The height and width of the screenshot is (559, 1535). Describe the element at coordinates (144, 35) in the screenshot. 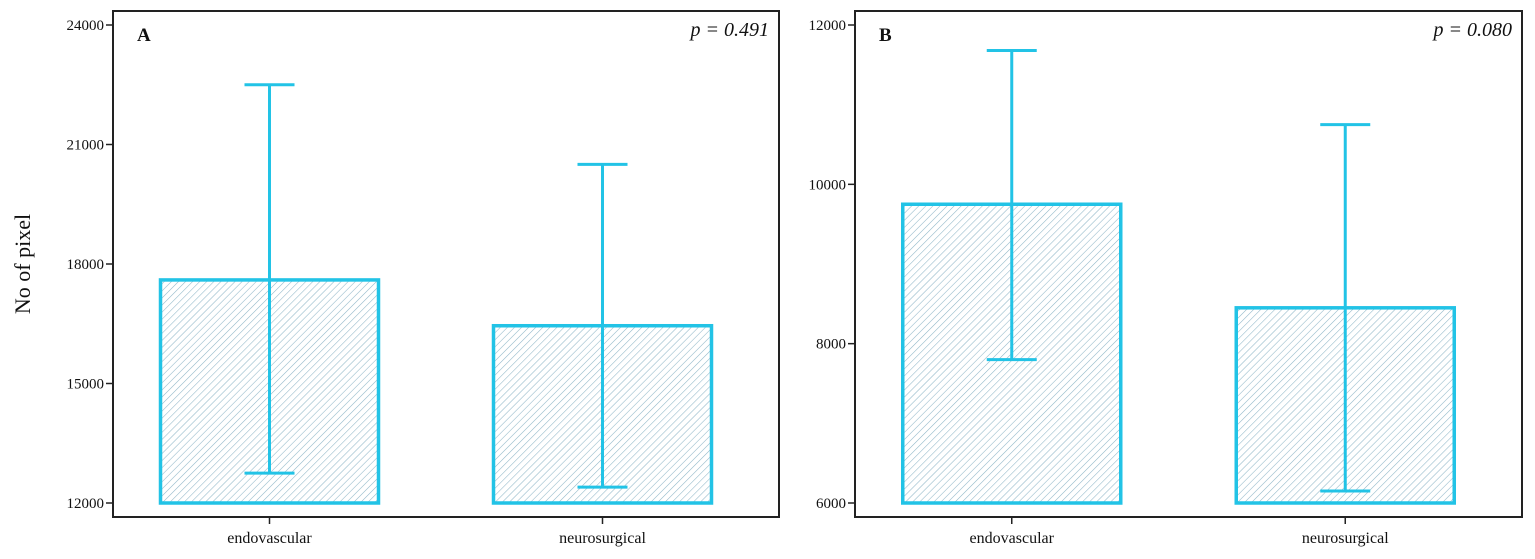

I see `panel-letter: A` at that location.